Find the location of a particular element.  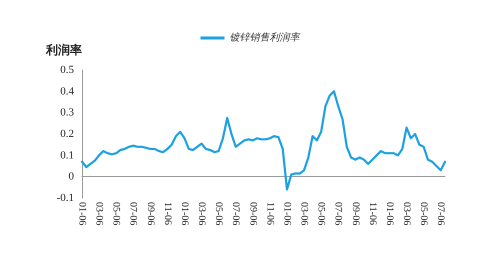

y-tick-label: 0 is located at coordinates (71, 176).